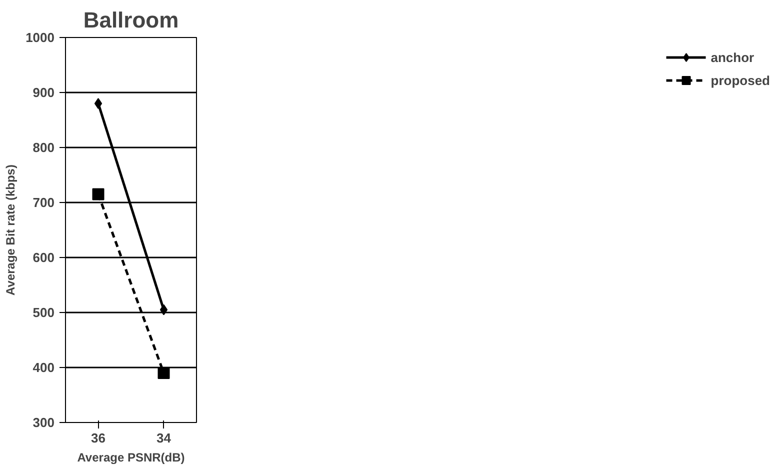  Describe the element at coordinates (43, 202) in the screenshot. I see `y-tick-label: 700` at that location.